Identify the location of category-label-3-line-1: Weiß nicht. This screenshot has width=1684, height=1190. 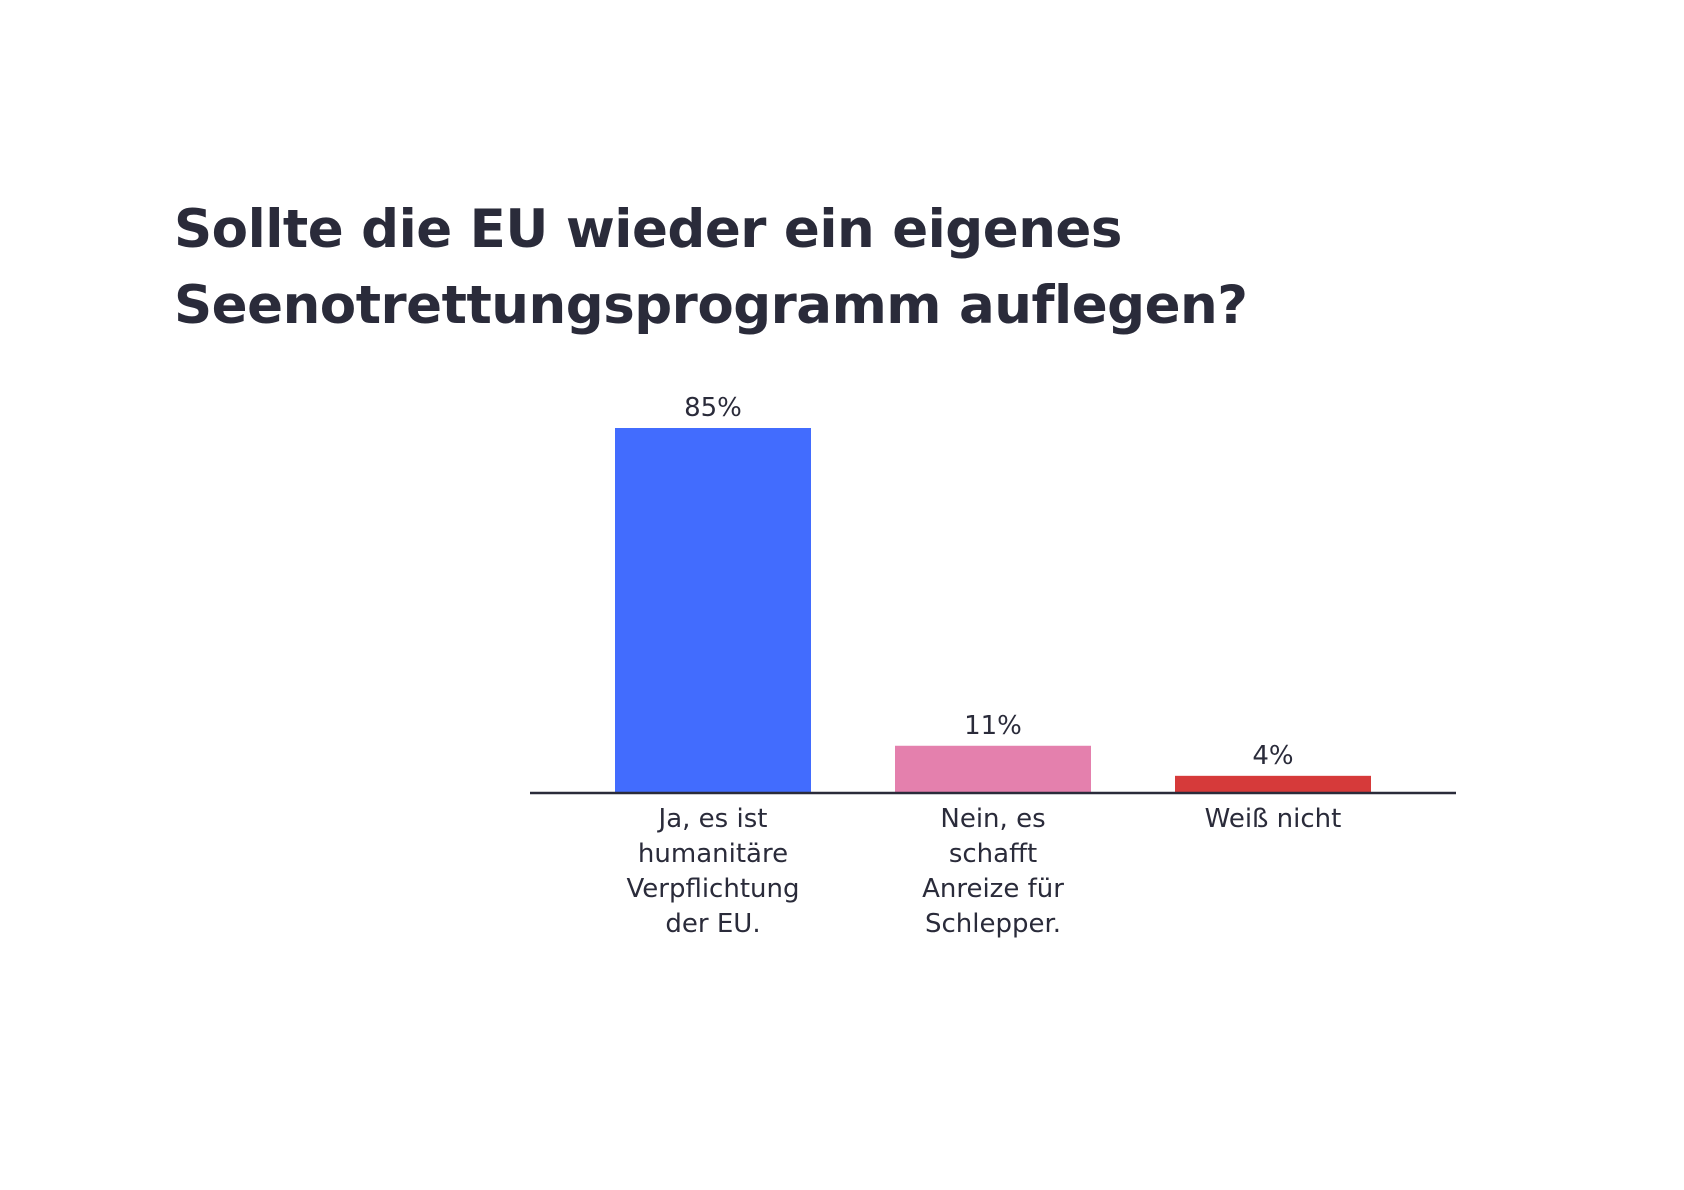
(1273, 819).